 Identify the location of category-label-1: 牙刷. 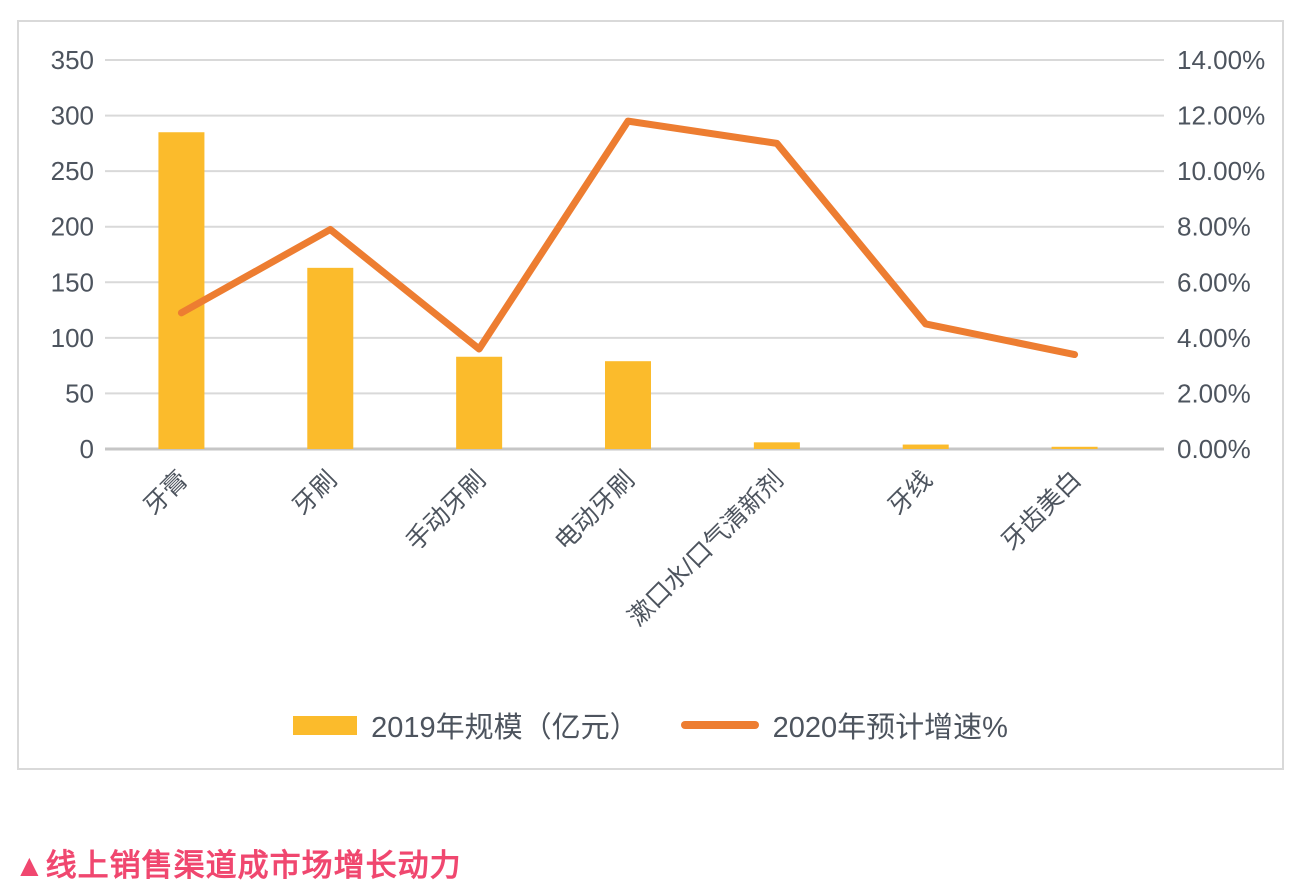
(314, 492).